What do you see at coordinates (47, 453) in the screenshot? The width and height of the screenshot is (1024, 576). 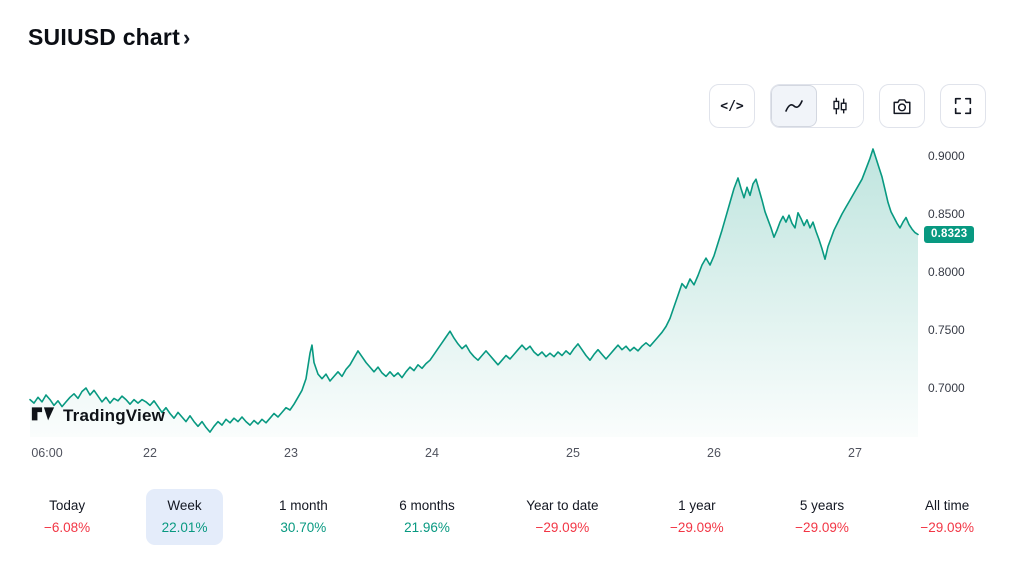 I see `x-tick: 06:00` at bounding box center [47, 453].